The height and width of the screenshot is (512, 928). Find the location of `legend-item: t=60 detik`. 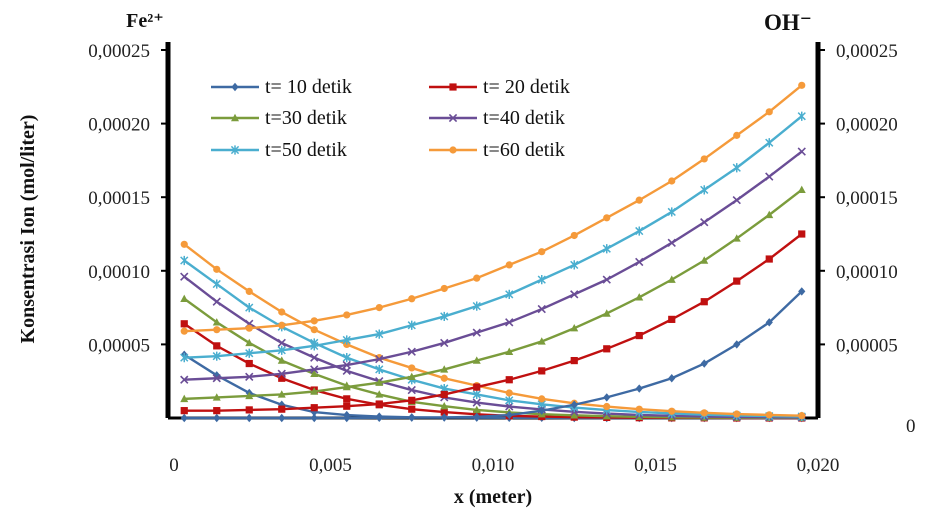

legend-item: t=60 detik is located at coordinates (497, 150).